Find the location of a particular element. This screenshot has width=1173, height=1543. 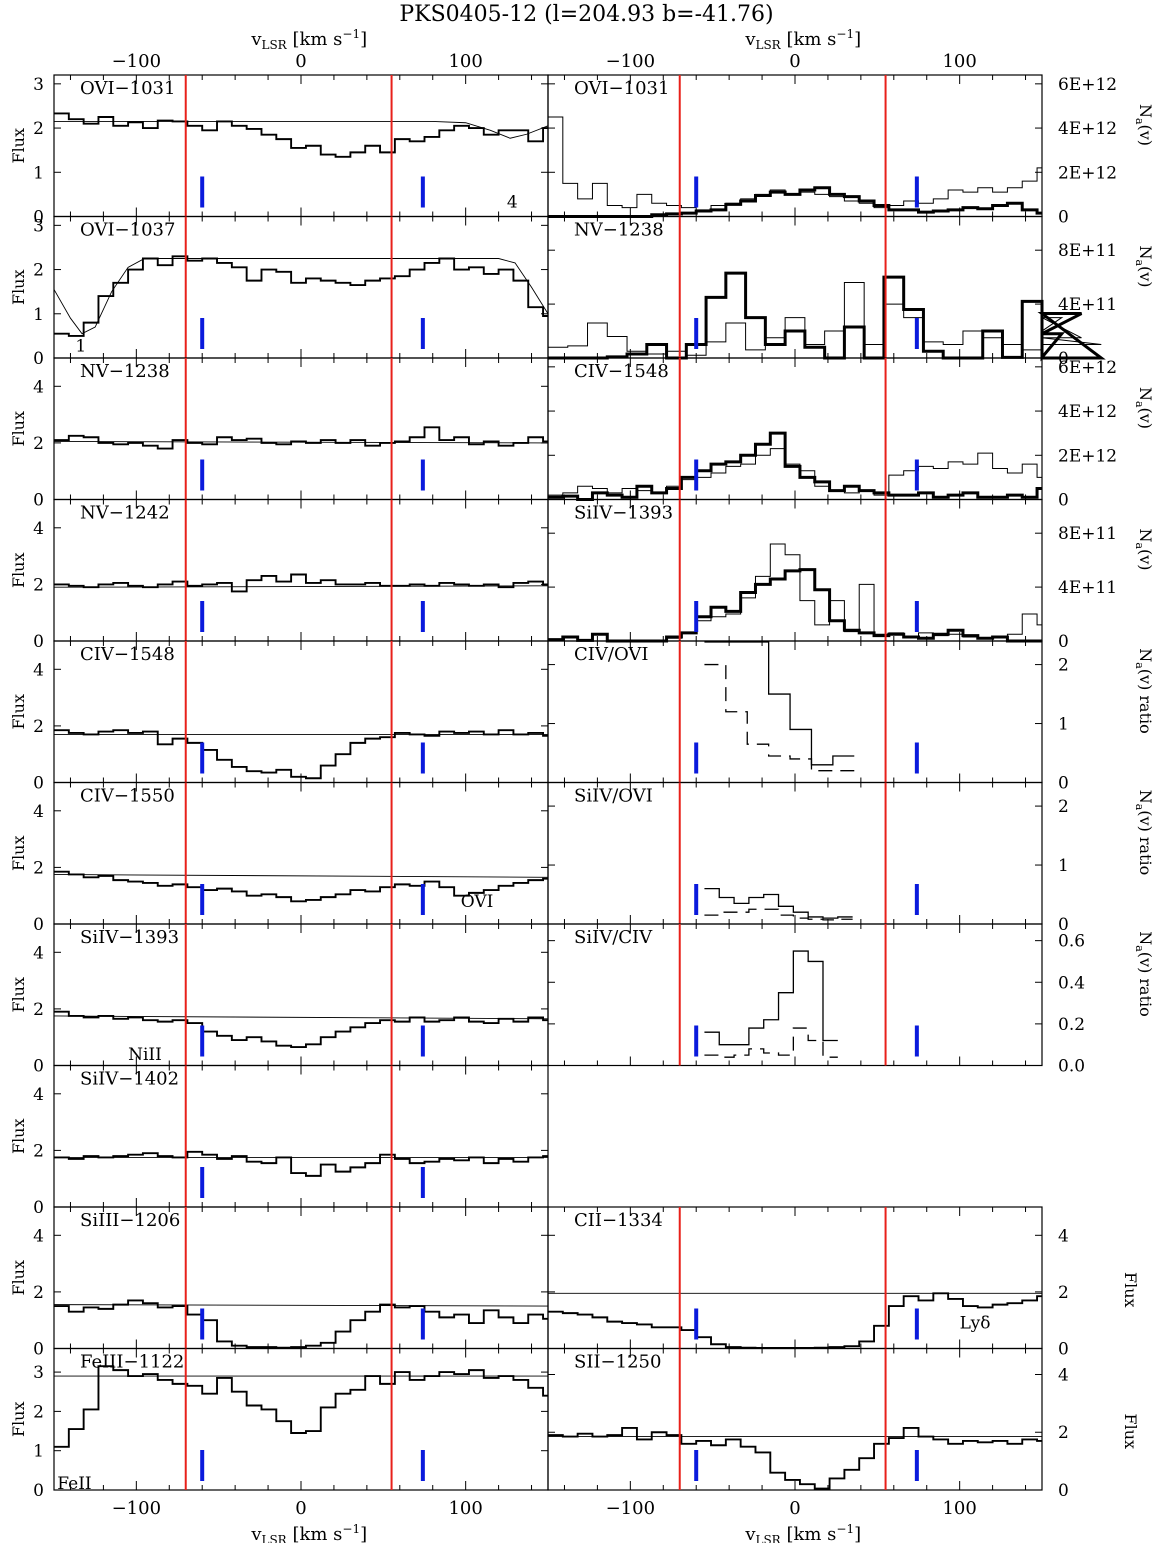

panel-label: CIV−1548 is located at coordinates (621, 371).